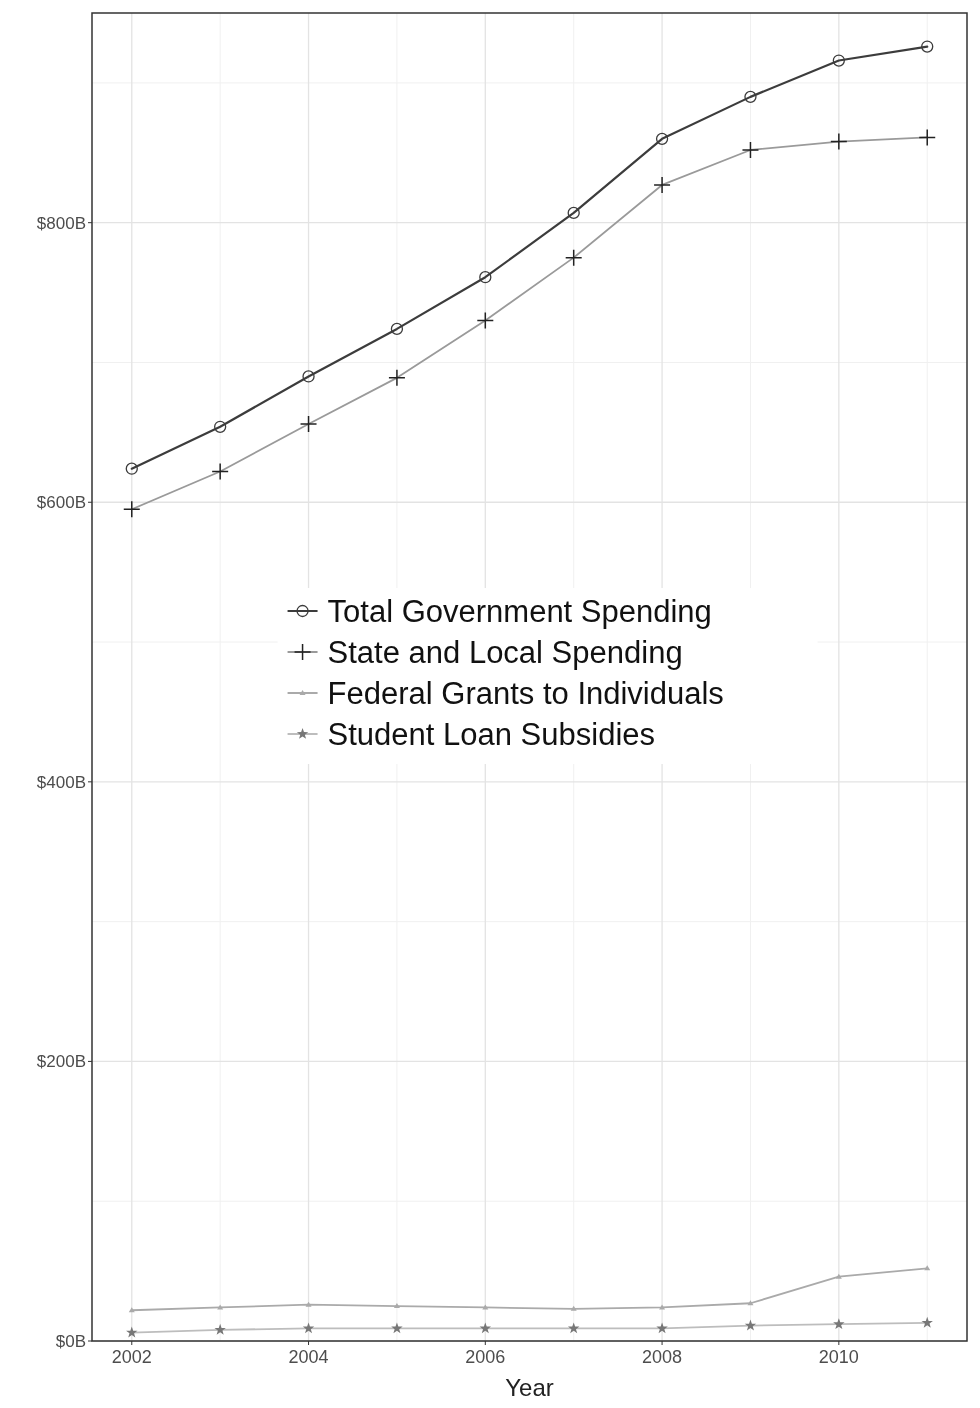 Image resolution: width=980 pixels, height=1408 pixels. What do you see at coordinates (308, 1357) in the screenshot?
I see `x-tick-label: 2004` at bounding box center [308, 1357].